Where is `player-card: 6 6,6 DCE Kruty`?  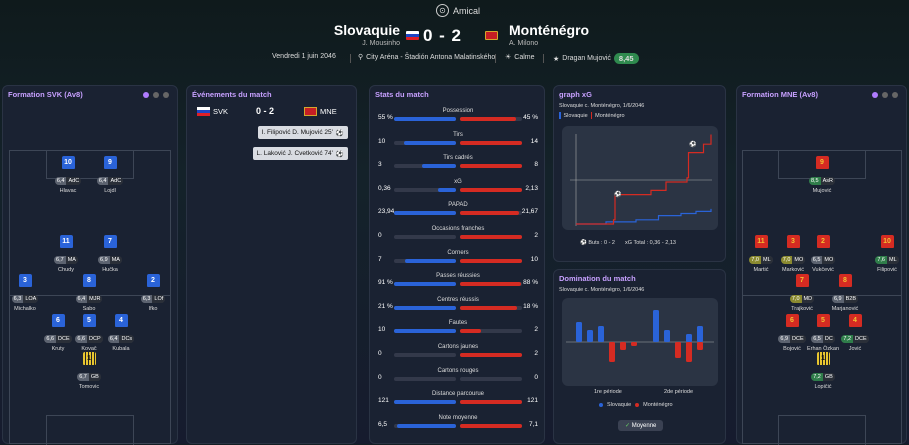 player-card: 6 6,6 DCE Kruty is located at coordinates (58, 333).